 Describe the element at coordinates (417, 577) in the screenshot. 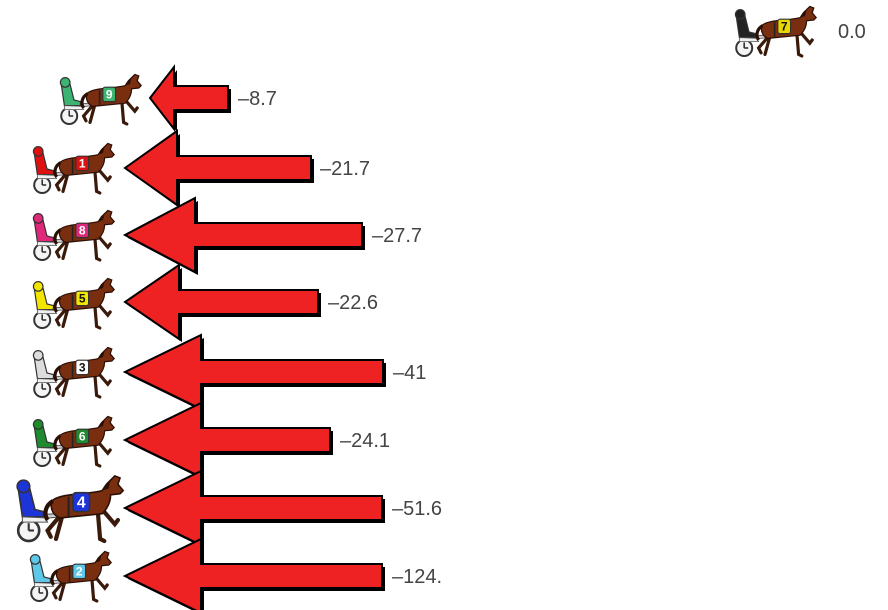

I see `deficit-value-8: –124.` at that location.